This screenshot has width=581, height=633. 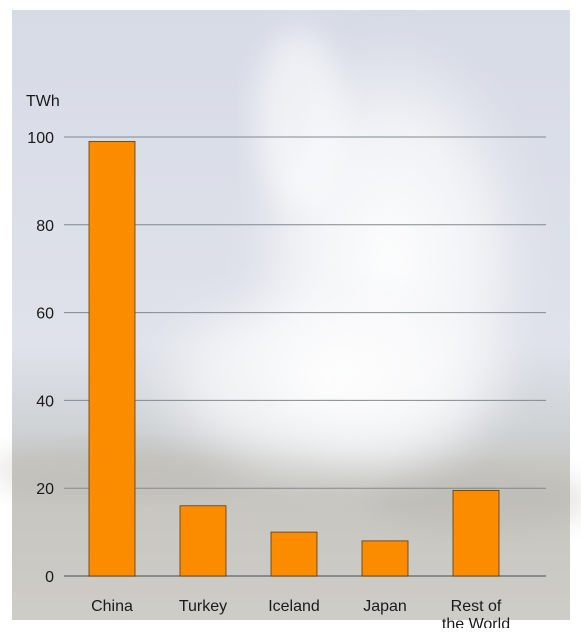 I want to click on x-tick-label: Japan, so click(x=385, y=606).